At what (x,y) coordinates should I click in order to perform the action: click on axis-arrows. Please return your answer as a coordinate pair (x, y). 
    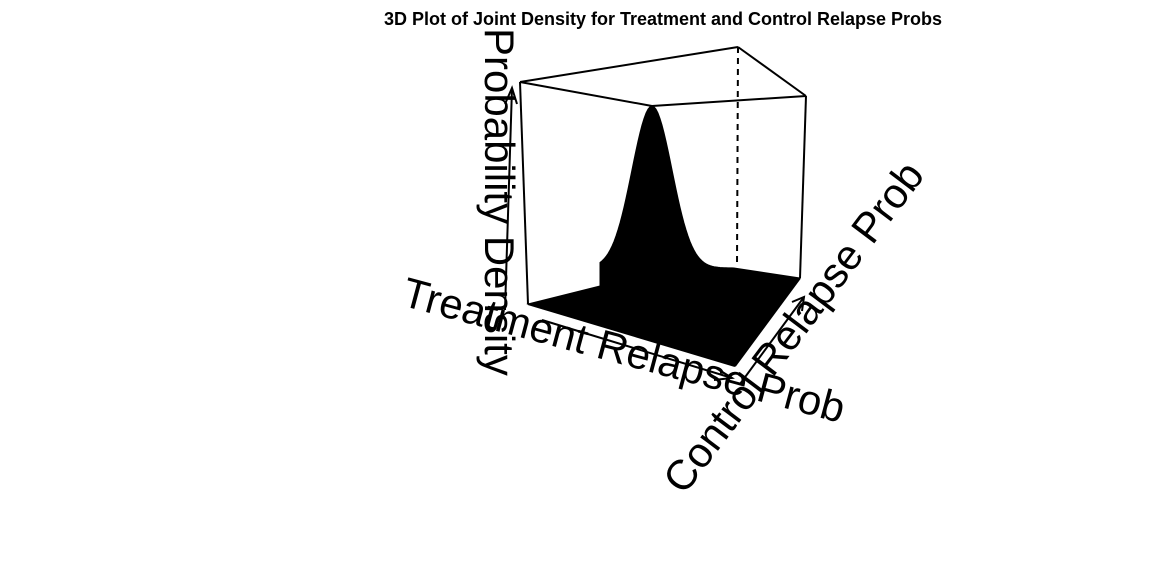
    Looking at the image, I should click on (655, 235).